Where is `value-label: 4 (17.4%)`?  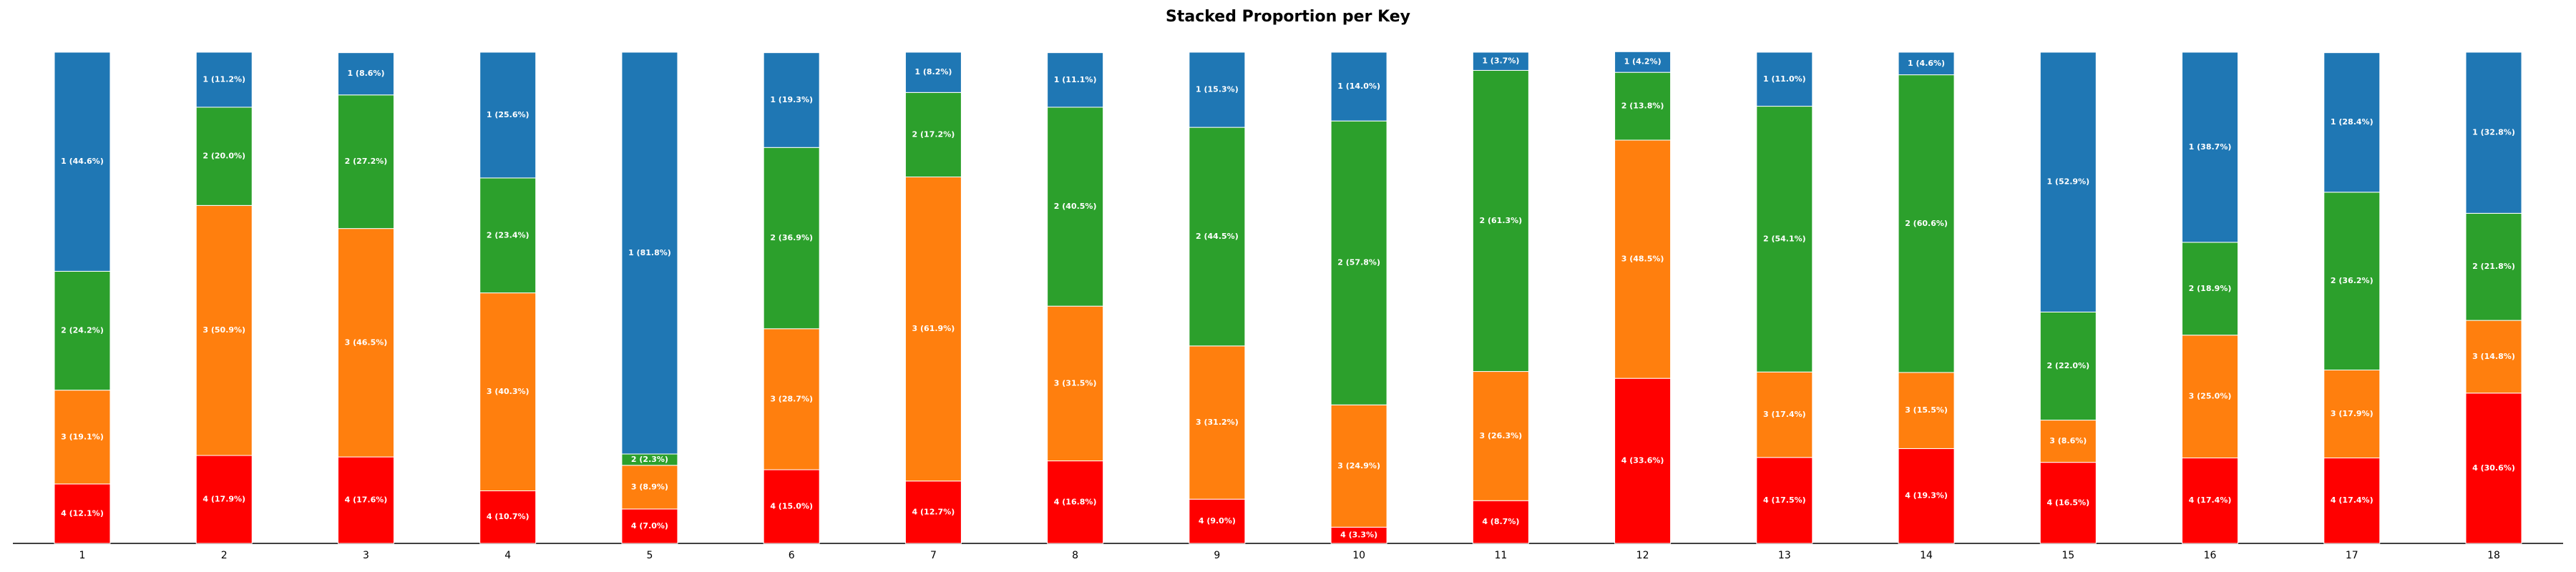 value-label: 4 (17.4%) is located at coordinates (2352, 500).